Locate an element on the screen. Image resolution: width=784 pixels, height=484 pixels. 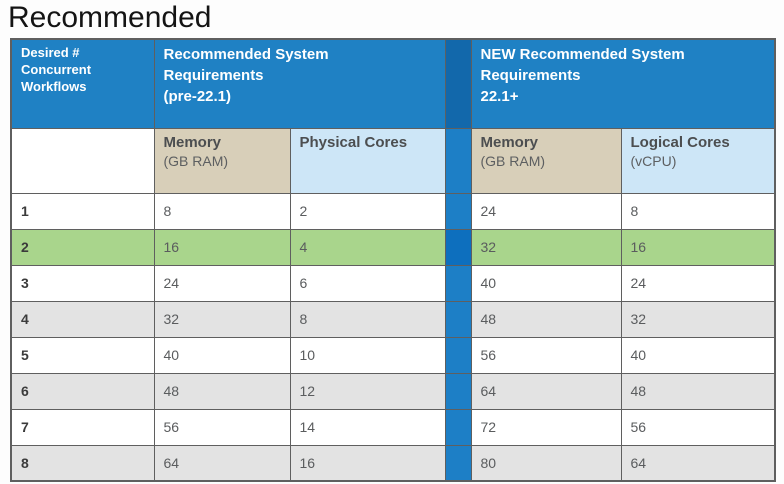
cell-workflows: 1 is located at coordinates (82, 211).